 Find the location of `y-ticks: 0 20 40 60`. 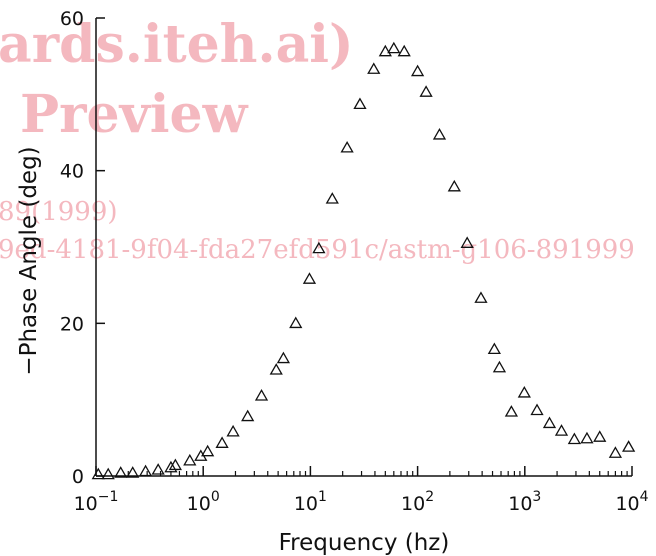

y-ticks: 0 20 40 60 is located at coordinates (82, 248).